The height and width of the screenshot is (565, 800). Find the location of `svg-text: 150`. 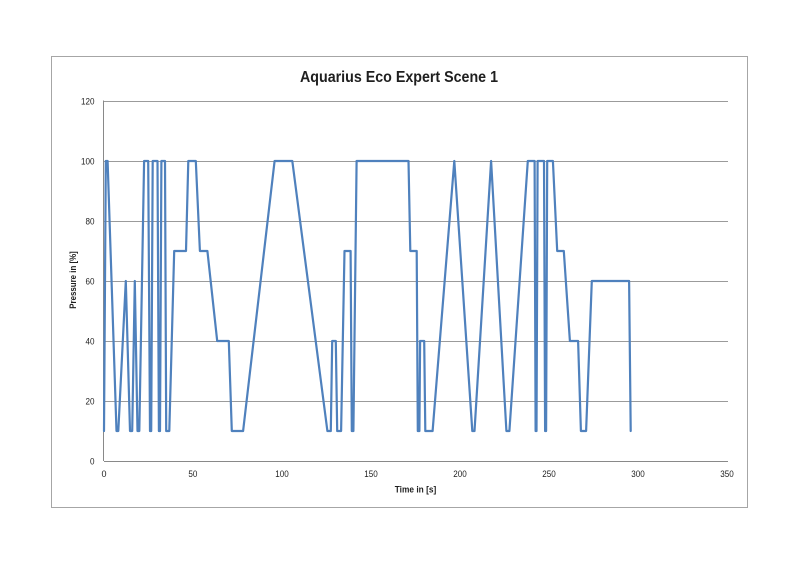

svg-text: 150 is located at coordinates (371, 474).